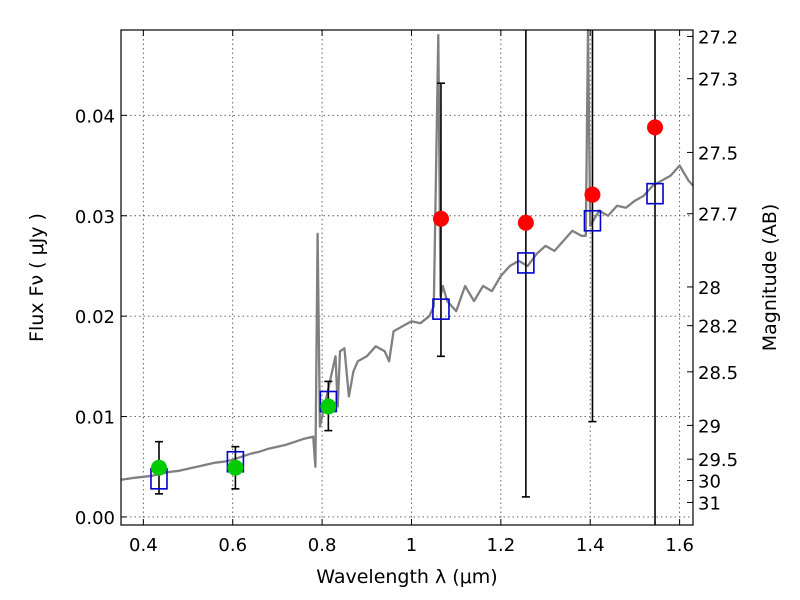 Image resolution: width=800 pixels, height=600 pixels. I want to click on right-tick-label: 27.7, so click(718, 215).